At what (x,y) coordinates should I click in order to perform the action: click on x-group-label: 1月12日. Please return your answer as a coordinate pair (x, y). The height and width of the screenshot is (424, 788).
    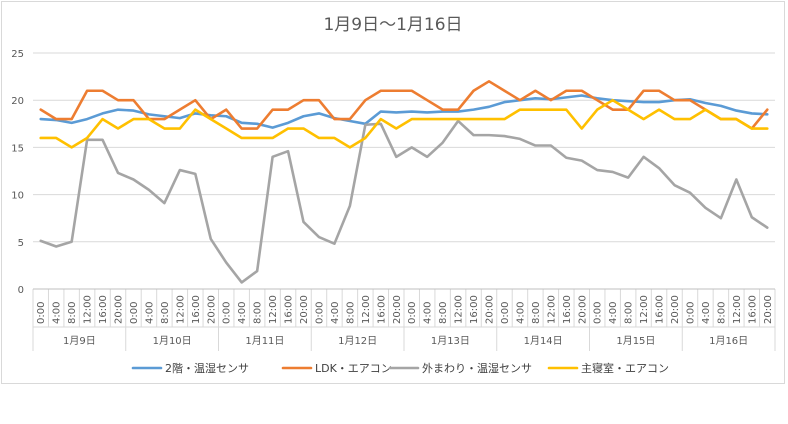
    Looking at the image, I should click on (357, 341).